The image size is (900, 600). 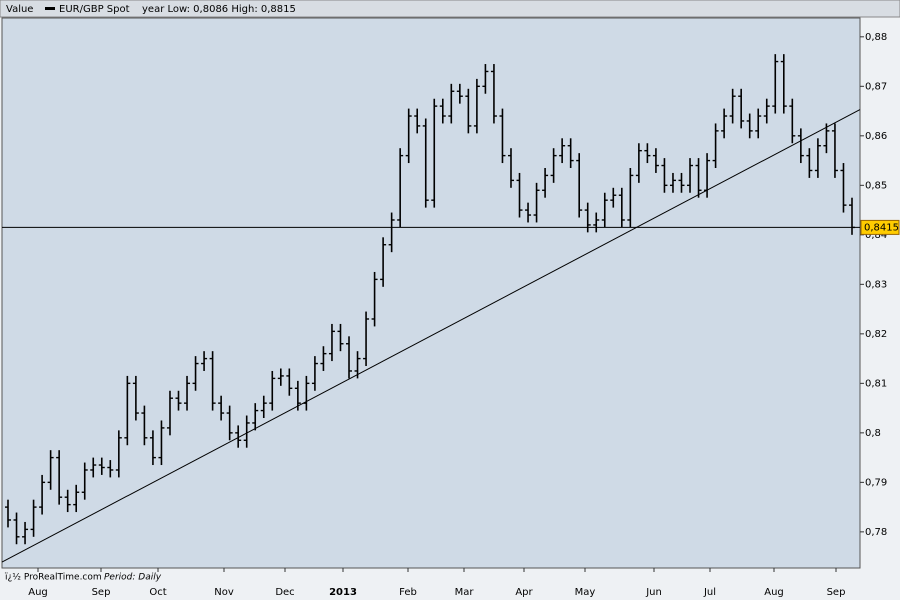 What do you see at coordinates (876, 37) in the screenshot?
I see `y-tick-label: 0,88` at bounding box center [876, 37].